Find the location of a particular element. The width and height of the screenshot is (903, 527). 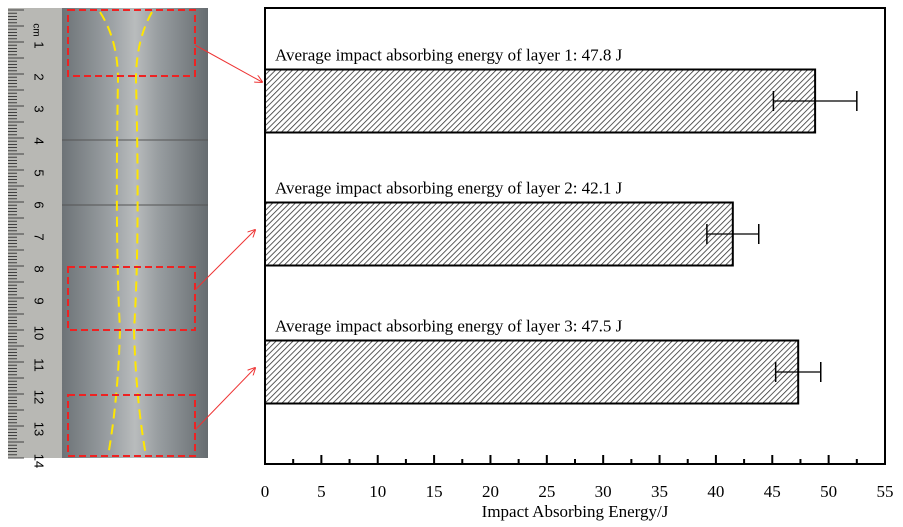

x-tick-label: 30 is located at coordinates (603, 491).